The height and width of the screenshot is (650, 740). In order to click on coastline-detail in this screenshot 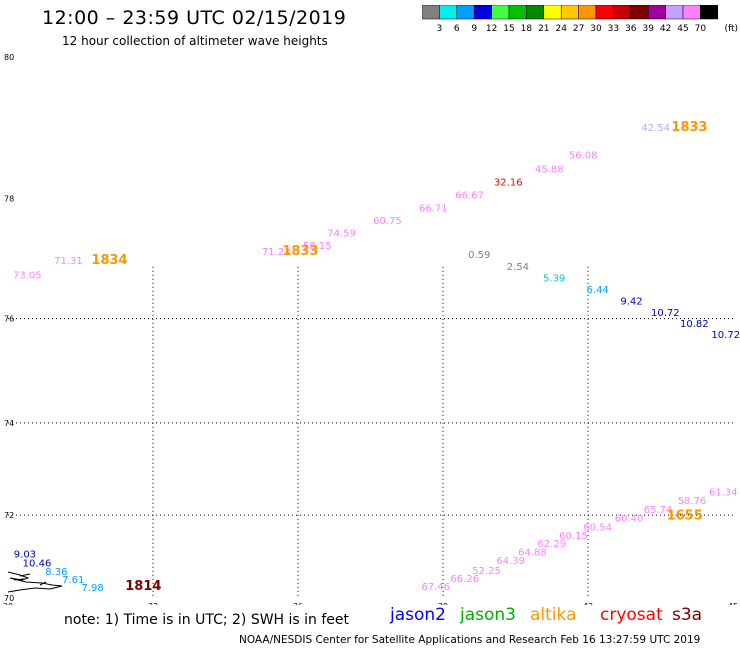, I will do `click(30, 579)`.